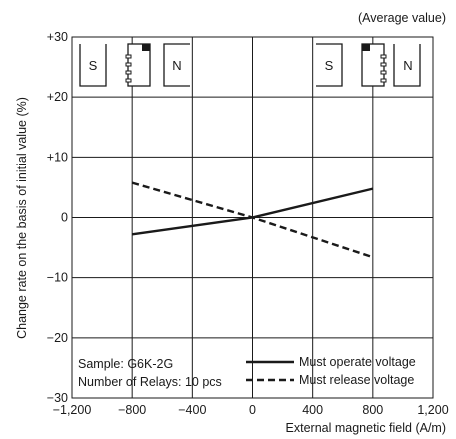 This screenshot has height=439, width=456. Describe the element at coordinates (383, 68) in the screenshot. I see `right-relay-pins` at that location.